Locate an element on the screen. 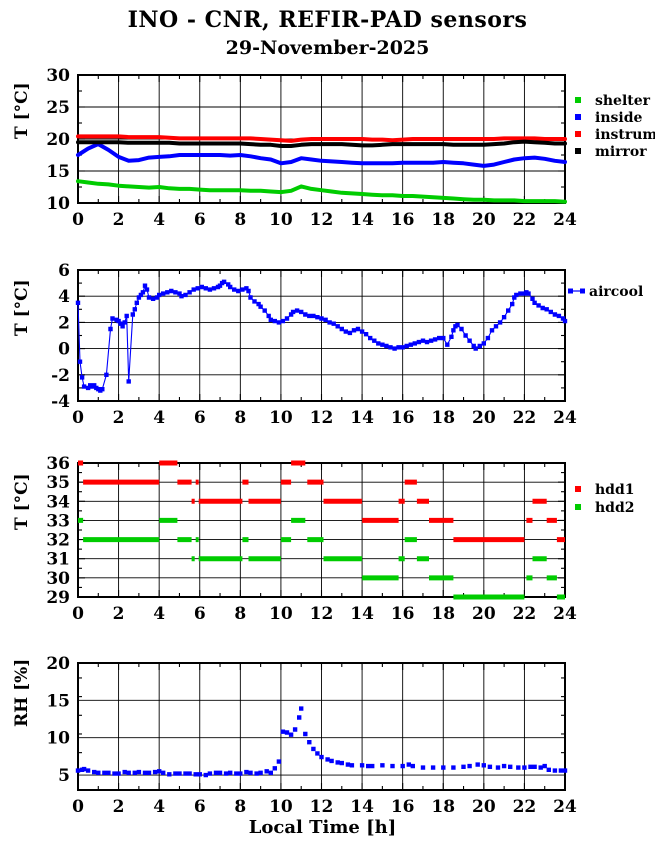 The image size is (655, 860). y-tick-label: 0 is located at coordinates (64, 350).